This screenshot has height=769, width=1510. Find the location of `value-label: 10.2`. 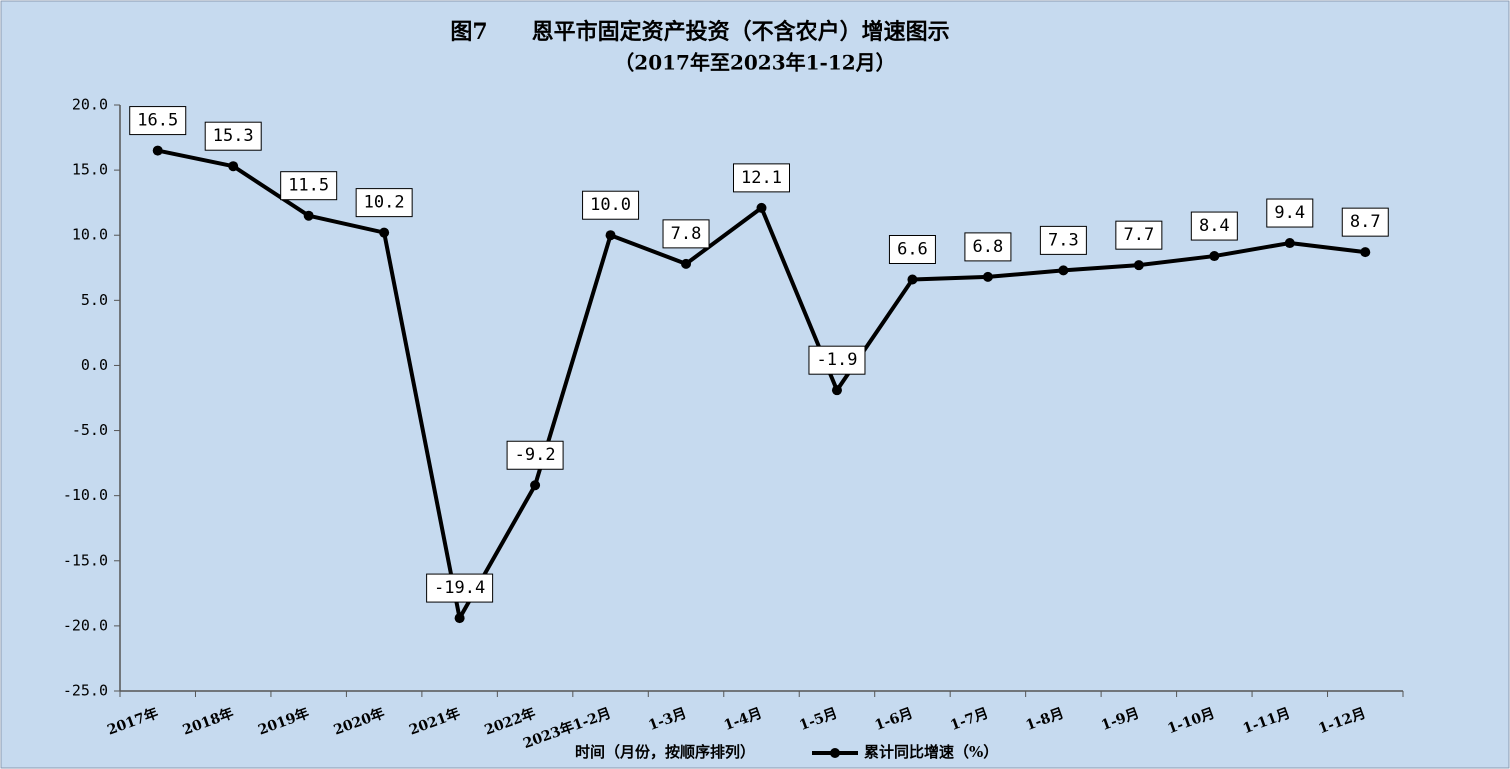

value-label: 10.2 is located at coordinates (384, 203).